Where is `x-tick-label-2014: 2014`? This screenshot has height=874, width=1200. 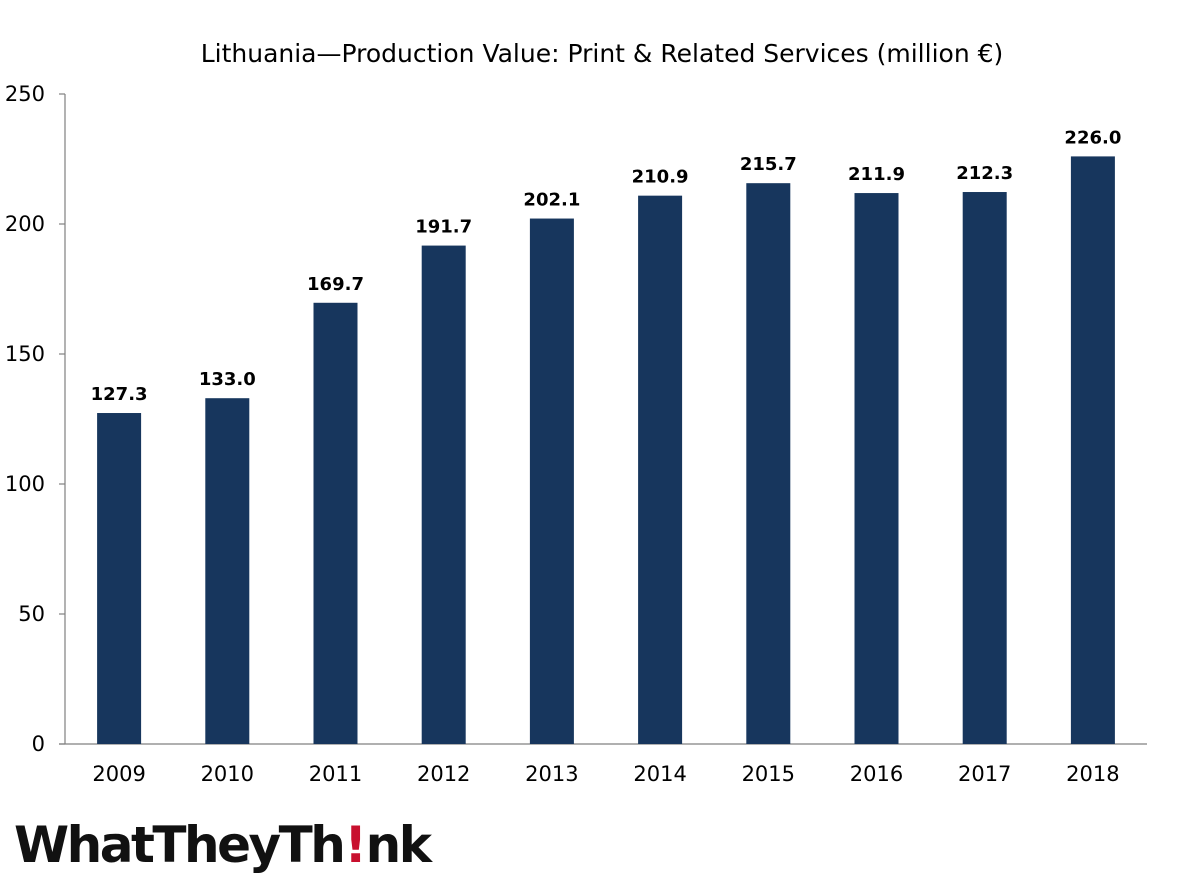
x-tick-label-2014: 2014 is located at coordinates (659, 774).